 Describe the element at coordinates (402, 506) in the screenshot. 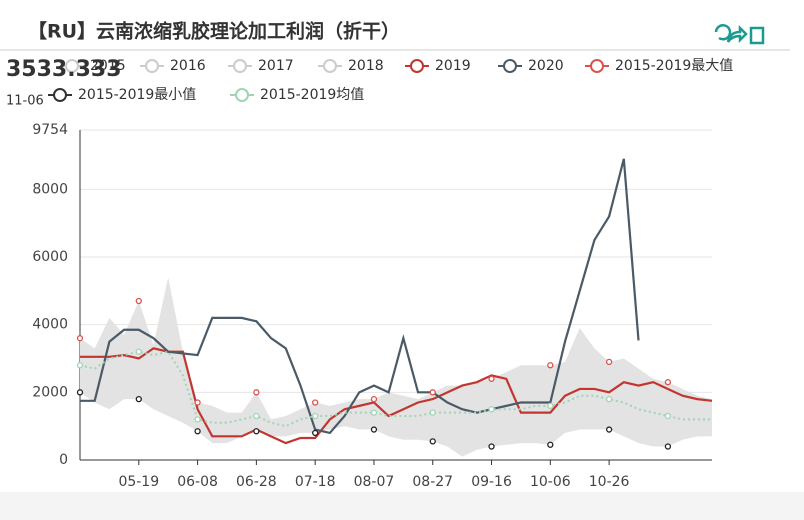

I see `footer-band` at that location.